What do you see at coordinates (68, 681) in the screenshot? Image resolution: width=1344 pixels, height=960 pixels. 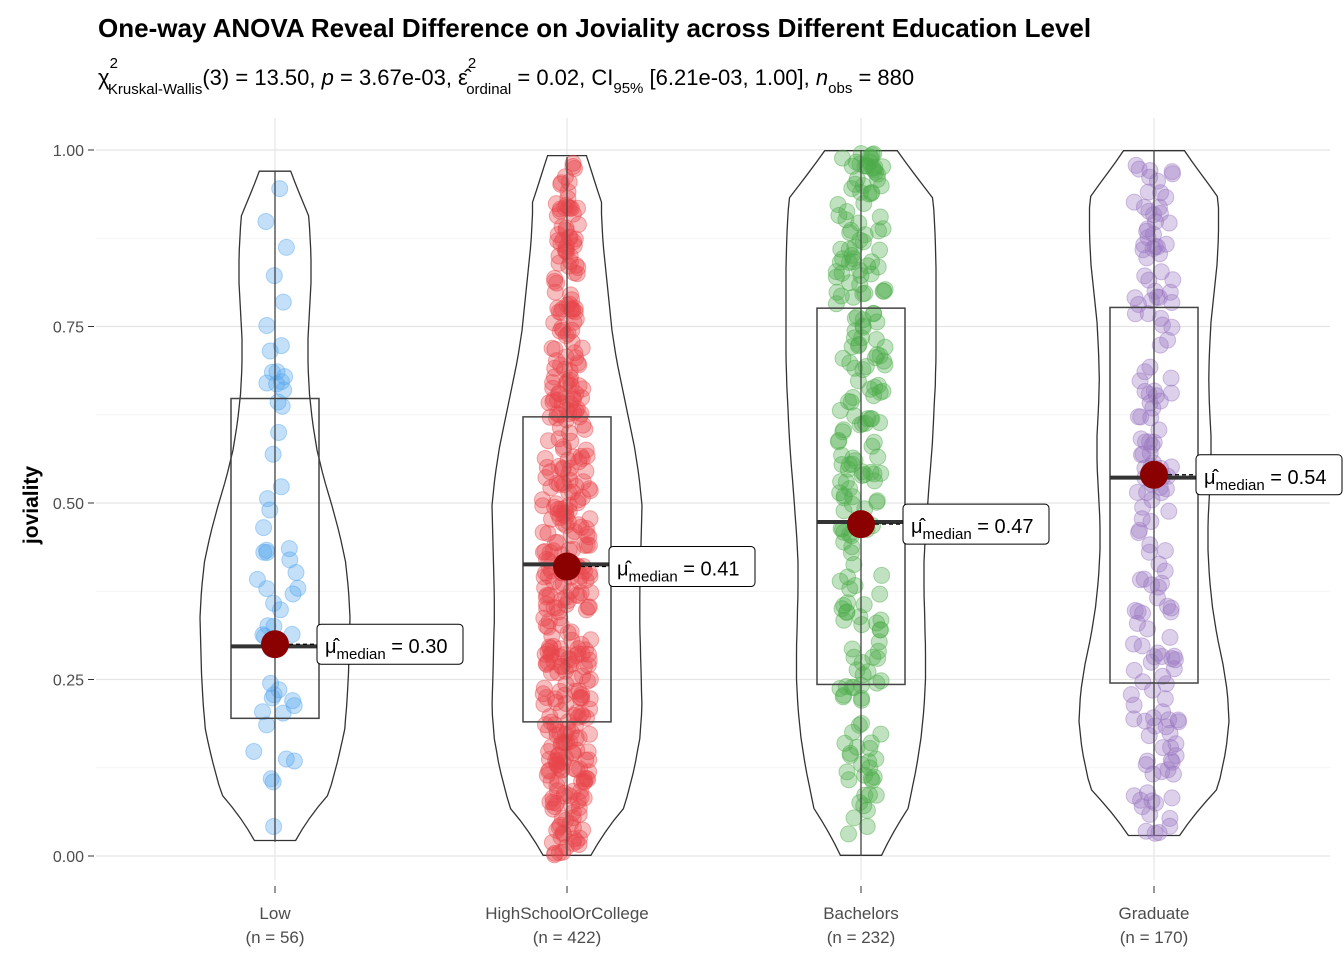 I see `y-tick-label: 0.25` at bounding box center [68, 681].